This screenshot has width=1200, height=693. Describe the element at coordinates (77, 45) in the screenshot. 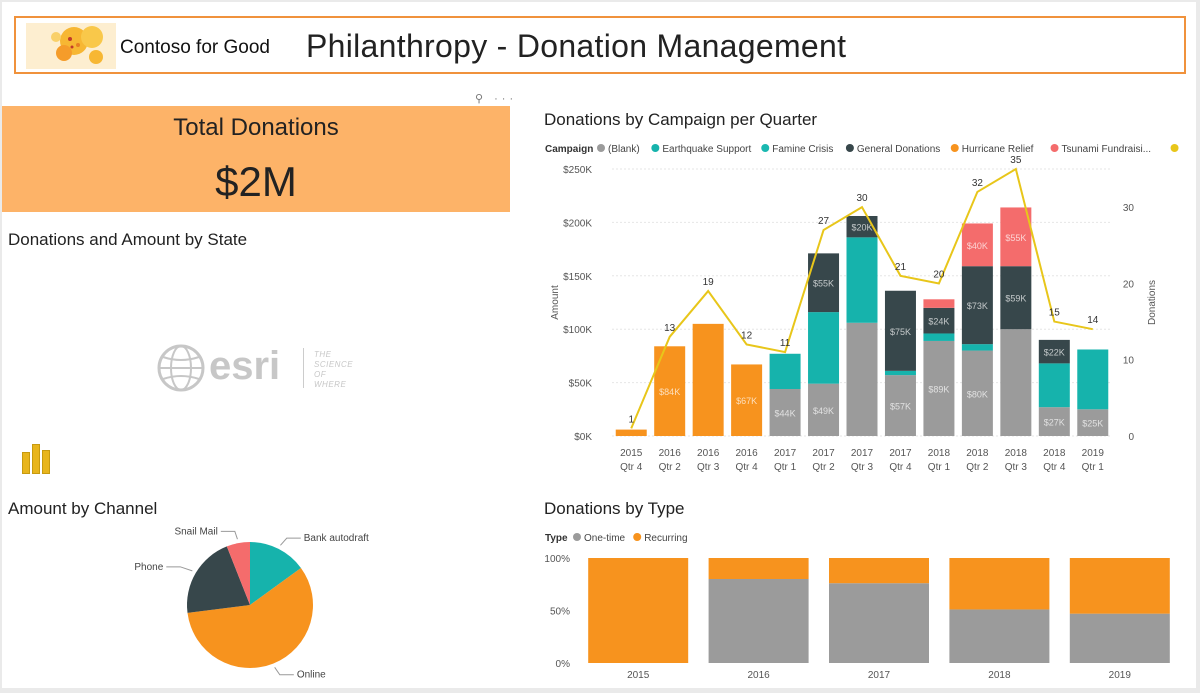

I see `logo-graphic` at that location.